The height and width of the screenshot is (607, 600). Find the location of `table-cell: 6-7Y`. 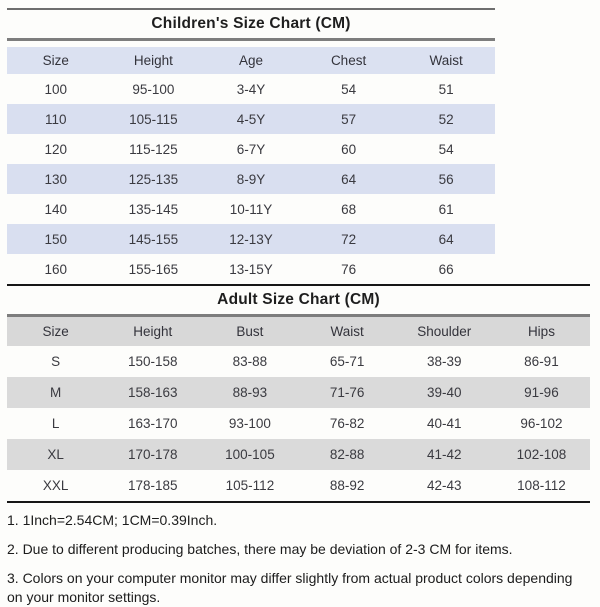

table-cell: 6-7Y is located at coordinates (251, 149).